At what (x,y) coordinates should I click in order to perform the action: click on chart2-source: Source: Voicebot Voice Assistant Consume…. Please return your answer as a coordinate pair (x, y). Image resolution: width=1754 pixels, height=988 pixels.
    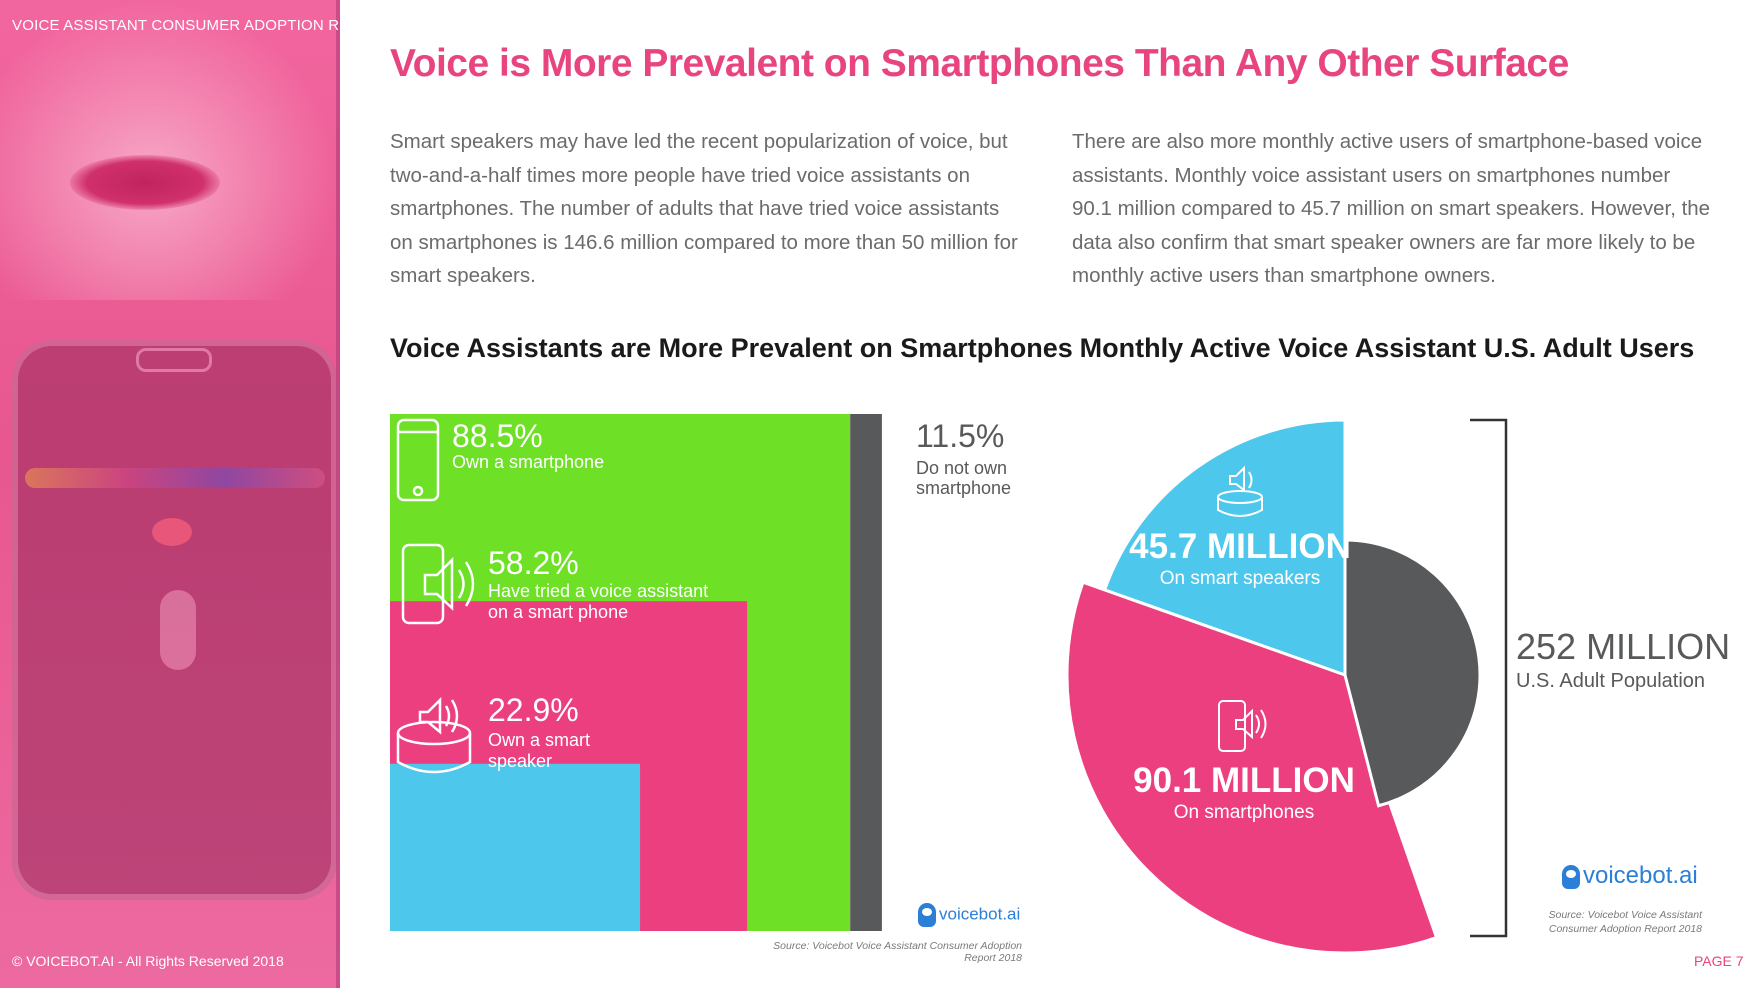
    Looking at the image, I should click on (1621, 922).